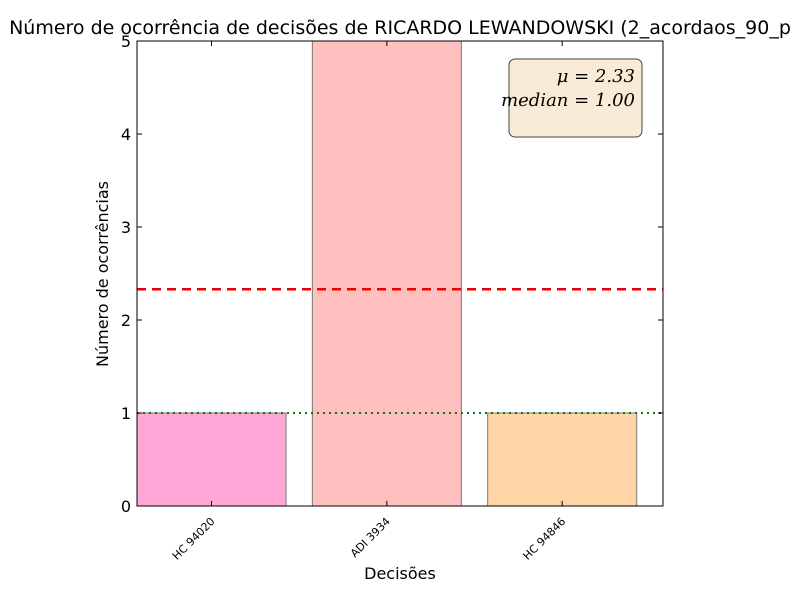 The width and height of the screenshot is (800, 600). Describe the element at coordinates (126, 134) in the screenshot. I see `y-tick-label: 4` at that location.